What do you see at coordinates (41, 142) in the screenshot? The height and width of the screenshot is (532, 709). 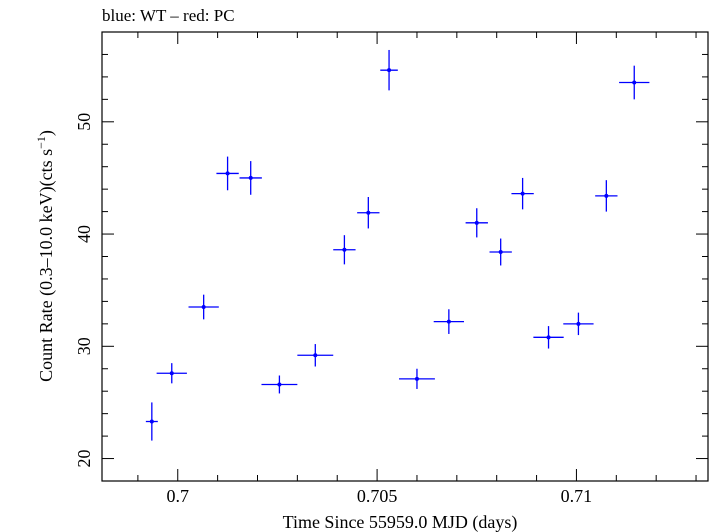 I see `y-axis-label-superscript: −1` at bounding box center [41, 142].